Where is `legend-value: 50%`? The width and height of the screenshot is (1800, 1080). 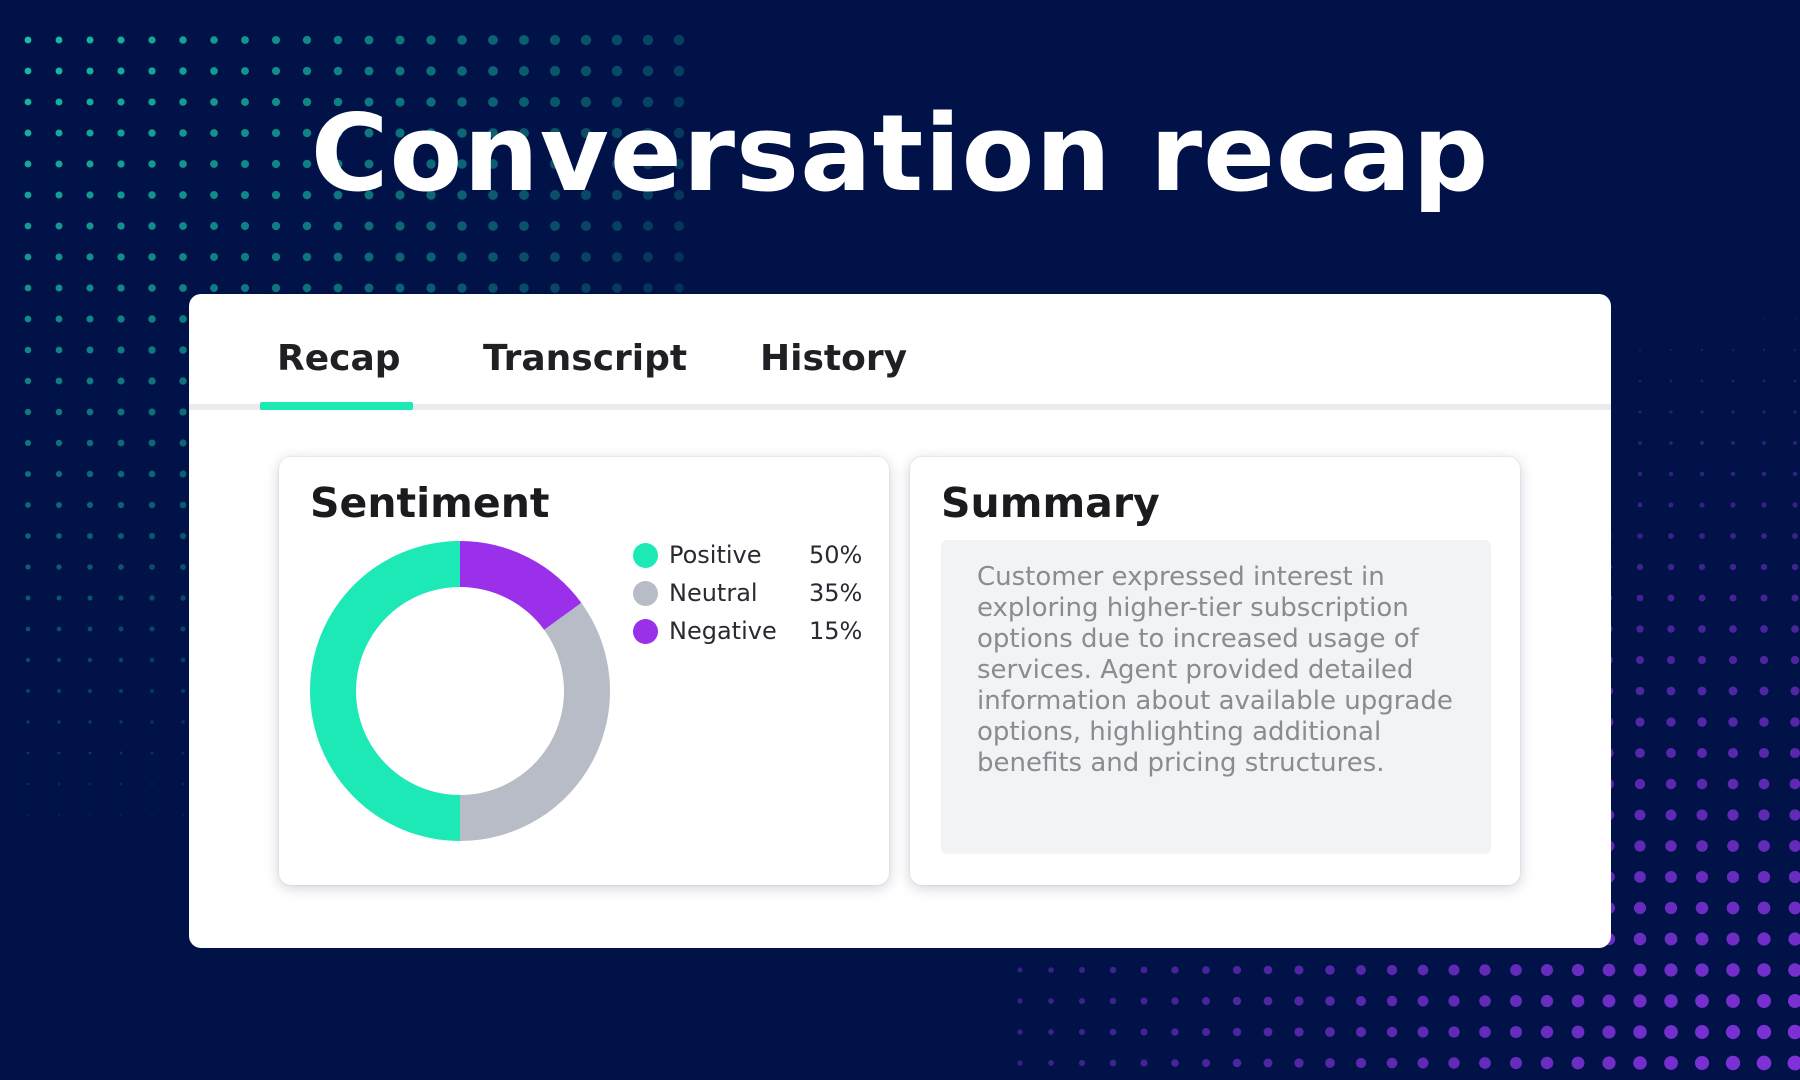 legend-value: 50% is located at coordinates (836, 555).